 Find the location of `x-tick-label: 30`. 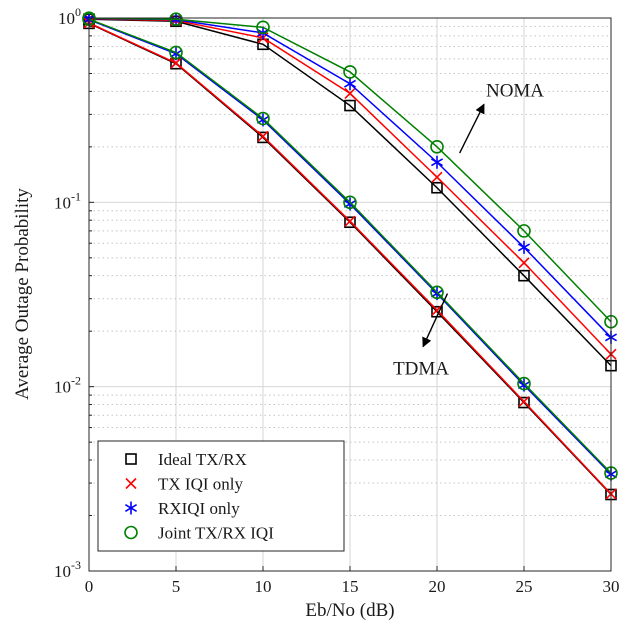

x-tick-label: 30 is located at coordinates (611, 586).